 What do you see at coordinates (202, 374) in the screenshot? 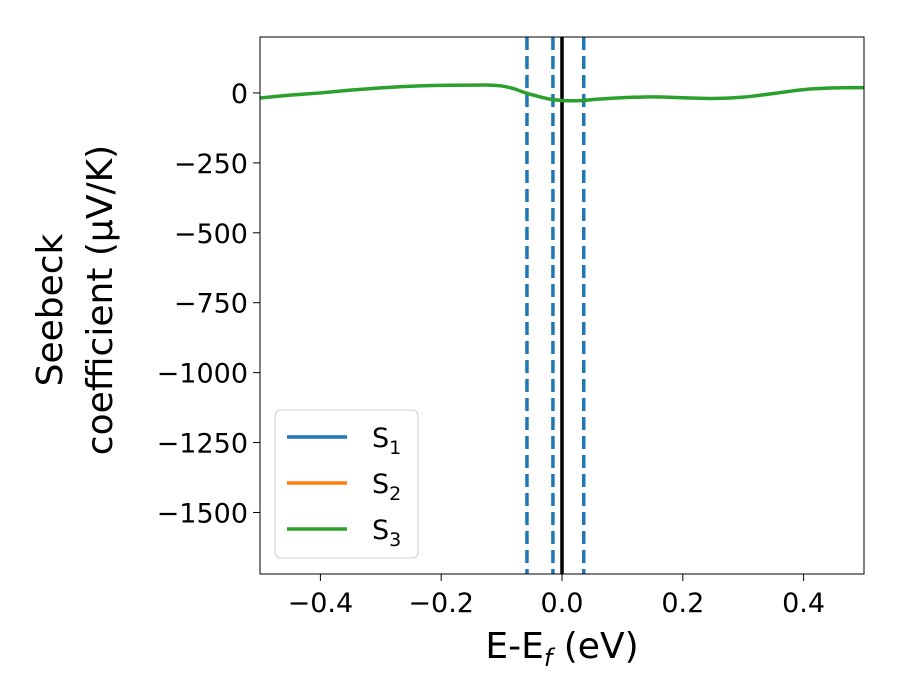
I see `y-tick-label: −1000` at bounding box center [202, 374].